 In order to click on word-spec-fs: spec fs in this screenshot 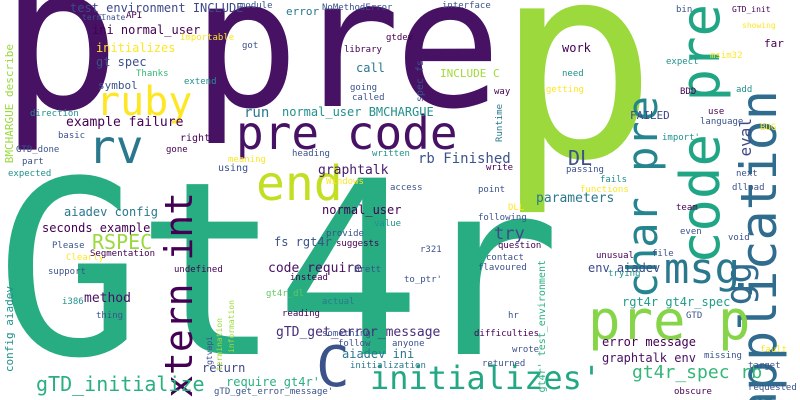, I will do `click(420, 81)`.